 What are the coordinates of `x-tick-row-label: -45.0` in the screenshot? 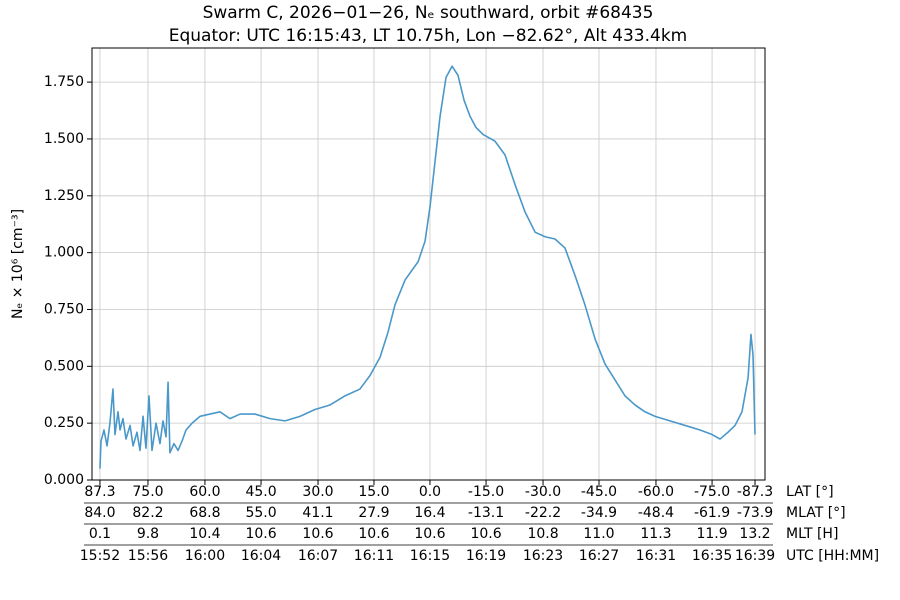 It's located at (599, 492).